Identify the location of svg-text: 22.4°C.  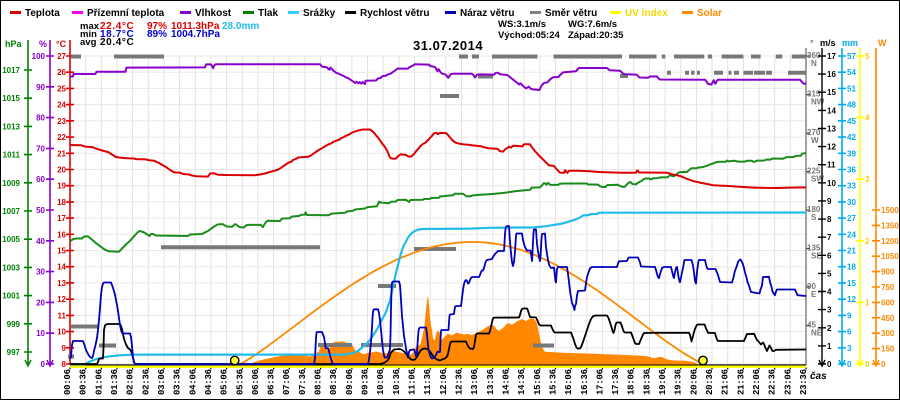
(117, 26).